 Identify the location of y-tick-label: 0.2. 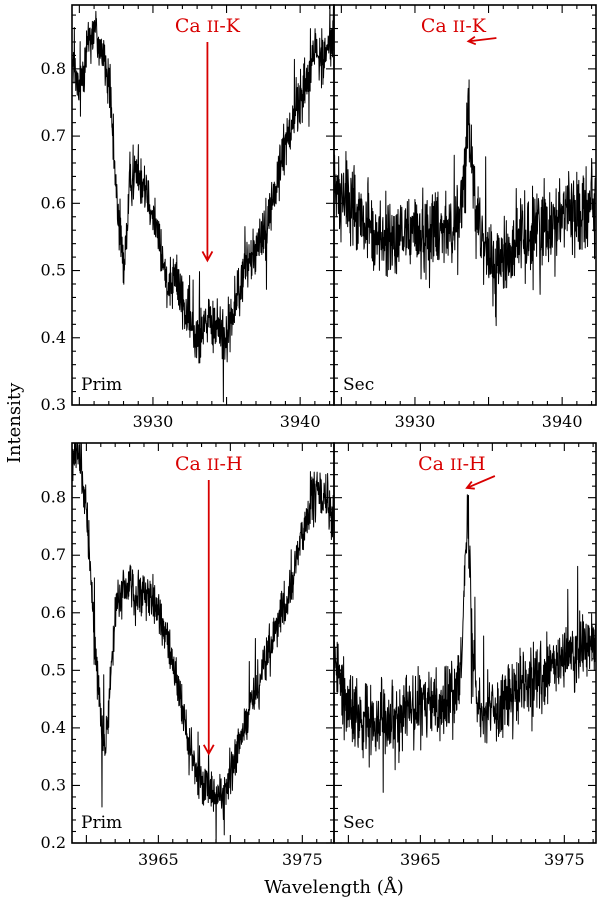
(53, 842).